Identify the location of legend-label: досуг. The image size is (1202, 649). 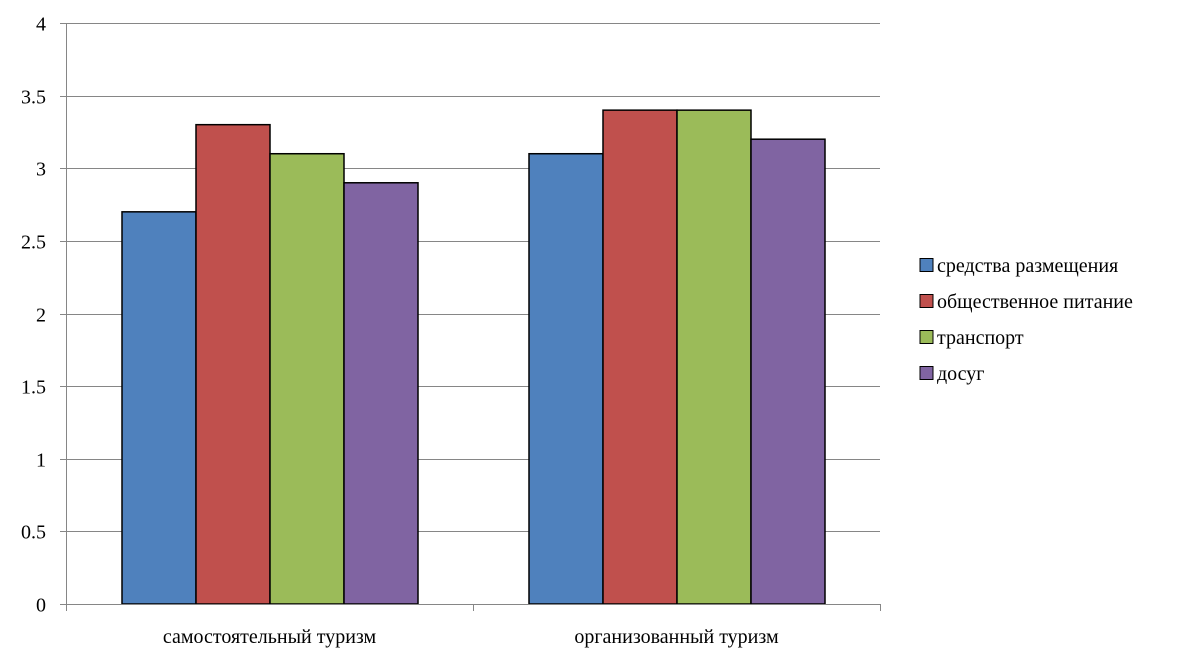
(961, 374).